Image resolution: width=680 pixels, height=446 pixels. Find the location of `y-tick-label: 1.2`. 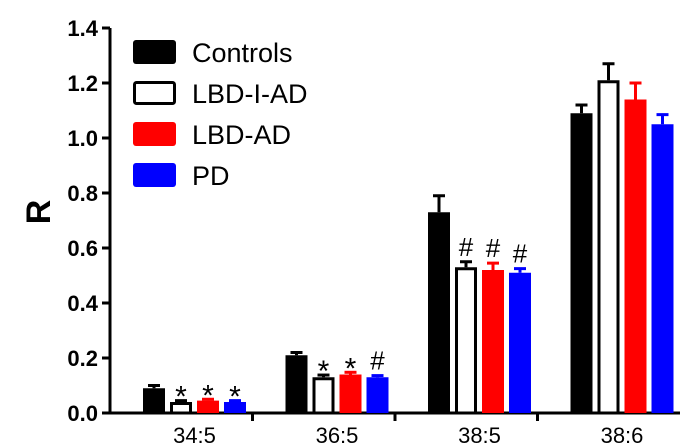

y-tick-label: 1.2 is located at coordinates (82, 83).